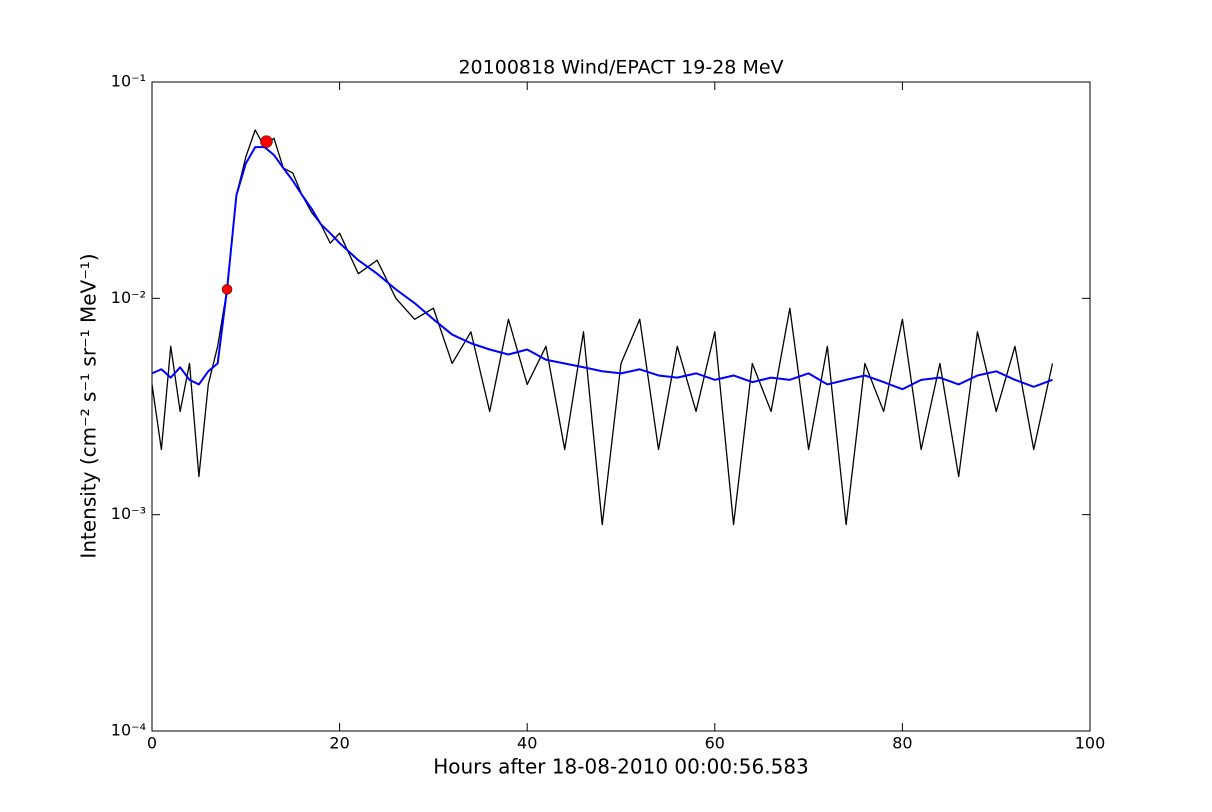 The width and height of the screenshot is (1212, 812). What do you see at coordinates (128, 297) in the screenshot?
I see `y-tick-label: 10⁻²` at bounding box center [128, 297].